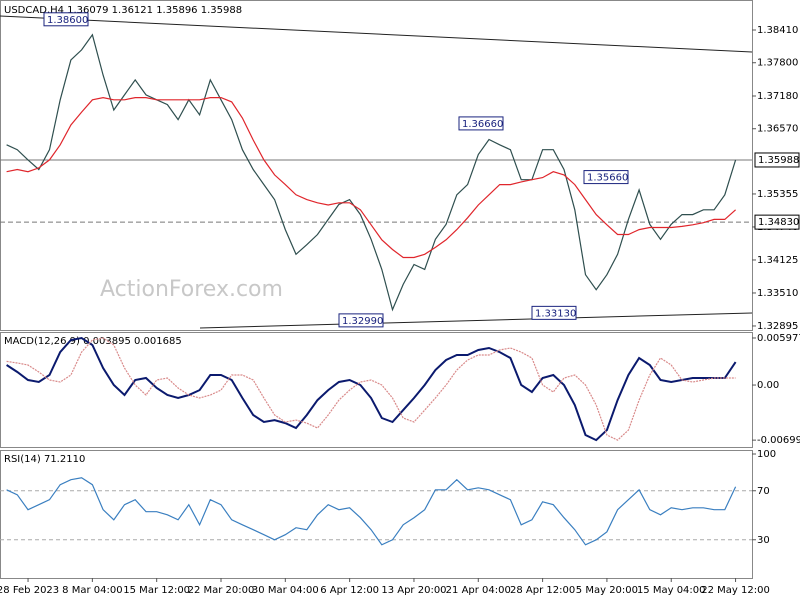 Image resolution: width=800 pixels, height=600 pixels. Describe the element at coordinates (763, 540) in the screenshot. I see `y-tick-label: 30` at that location.